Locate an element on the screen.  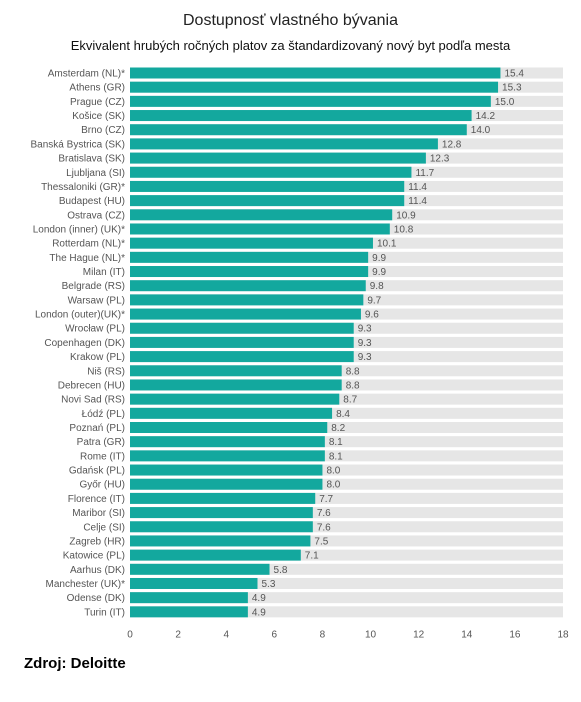
x-tick-label: 8 is located at coordinates (323, 634).